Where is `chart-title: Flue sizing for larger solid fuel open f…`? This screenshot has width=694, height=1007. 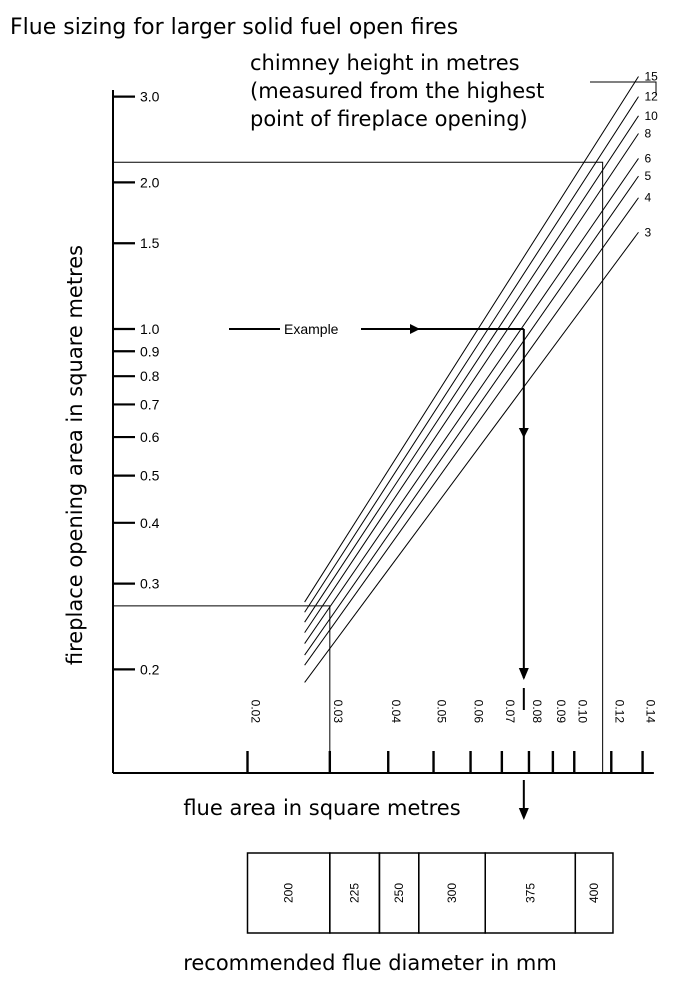 chart-title: Flue sizing for larger solid fuel open f… is located at coordinates (234, 27).